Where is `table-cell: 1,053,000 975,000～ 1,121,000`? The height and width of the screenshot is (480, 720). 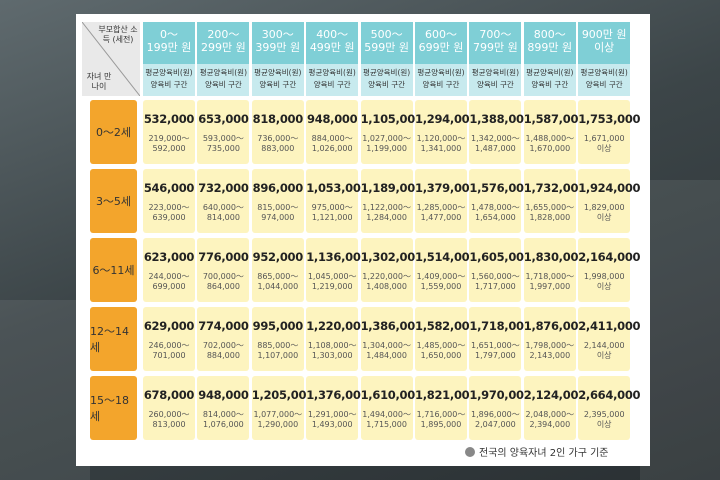
table-cell: 1,053,000 975,000～ 1,121,000 is located at coordinates (337, 201).